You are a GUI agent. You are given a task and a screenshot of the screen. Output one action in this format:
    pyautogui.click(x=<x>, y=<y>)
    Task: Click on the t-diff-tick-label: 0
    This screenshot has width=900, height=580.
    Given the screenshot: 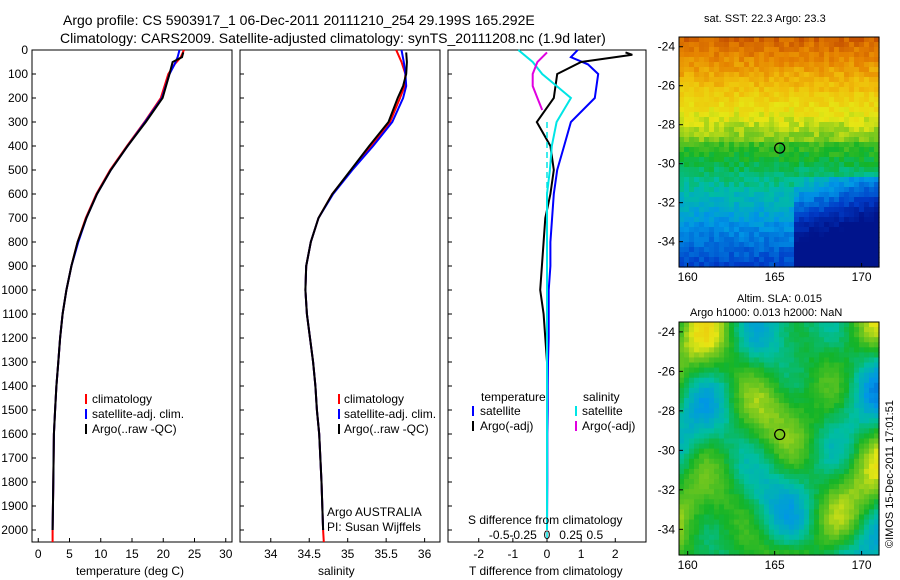 What is the action you would take?
    pyautogui.click(x=547, y=554)
    